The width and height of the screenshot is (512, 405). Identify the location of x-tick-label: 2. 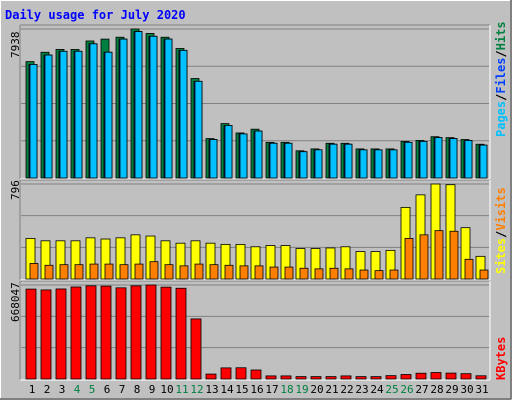
(47, 389).